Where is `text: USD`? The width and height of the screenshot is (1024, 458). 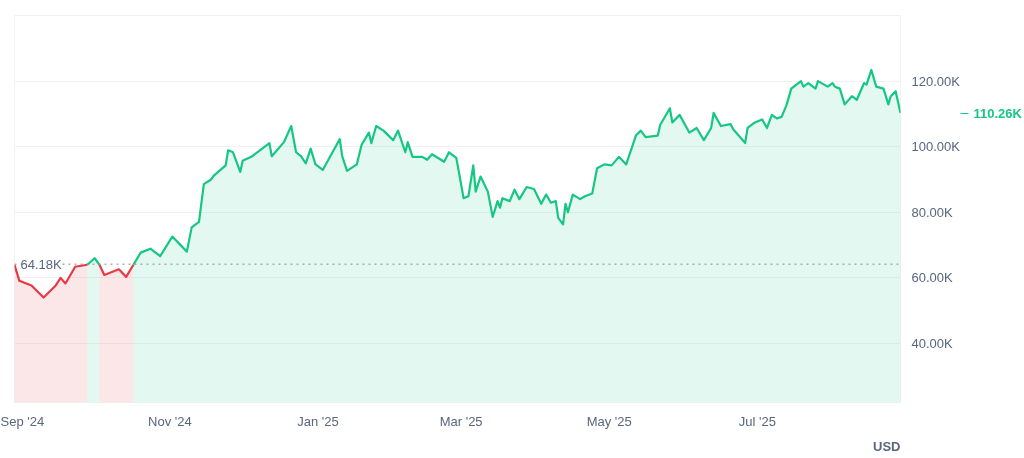 text: USD is located at coordinates (887, 446).